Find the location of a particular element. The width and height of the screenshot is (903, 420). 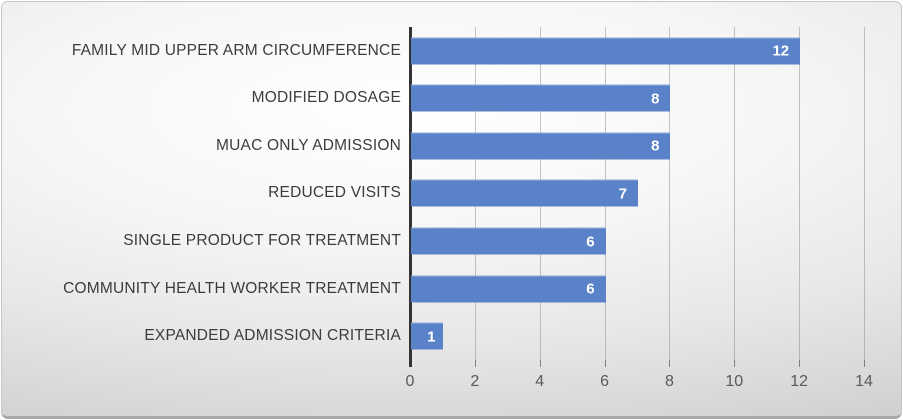

category-label: EXPANDED ADMISSION CRITERIA is located at coordinates (272, 336).